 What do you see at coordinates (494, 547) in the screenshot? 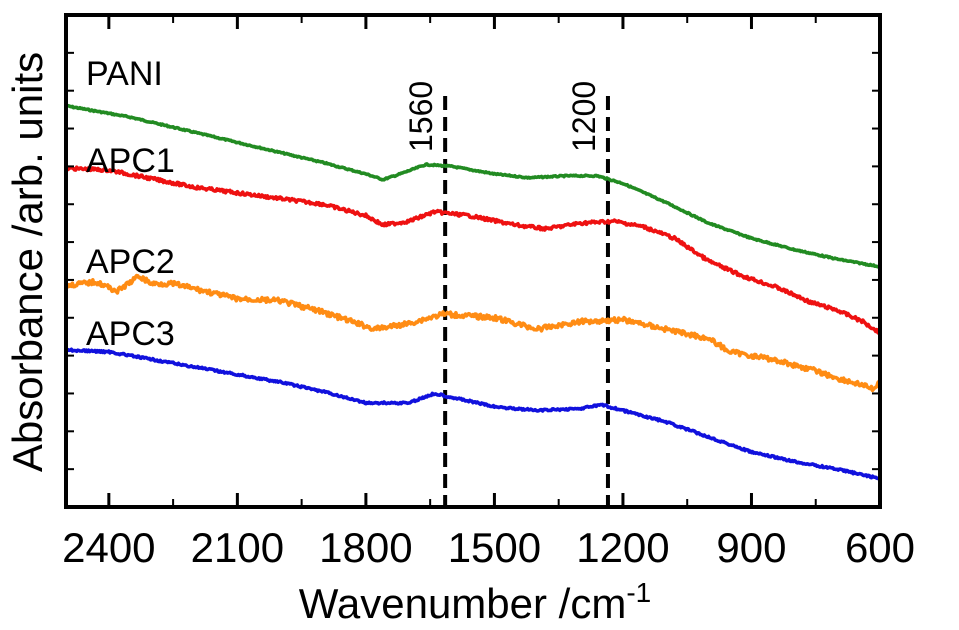
I see `x-tick-label: 1500` at bounding box center [494, 547].